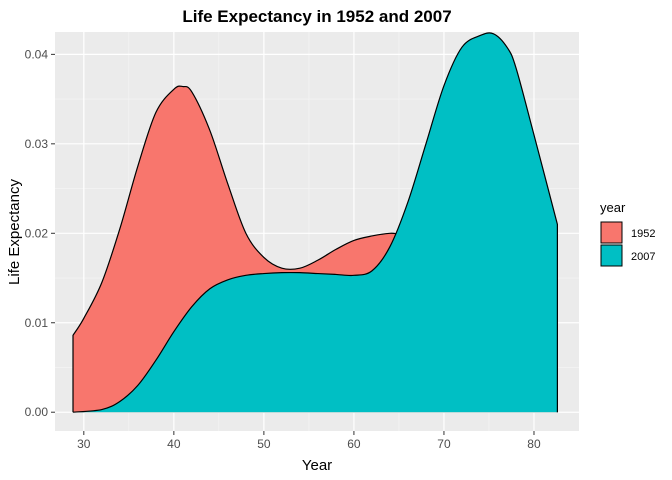 This screenshot has width=672, height=480. Describe the element at coordinates (444, 444) in the screenshot. I see `x-tick-label: 70` at that location.